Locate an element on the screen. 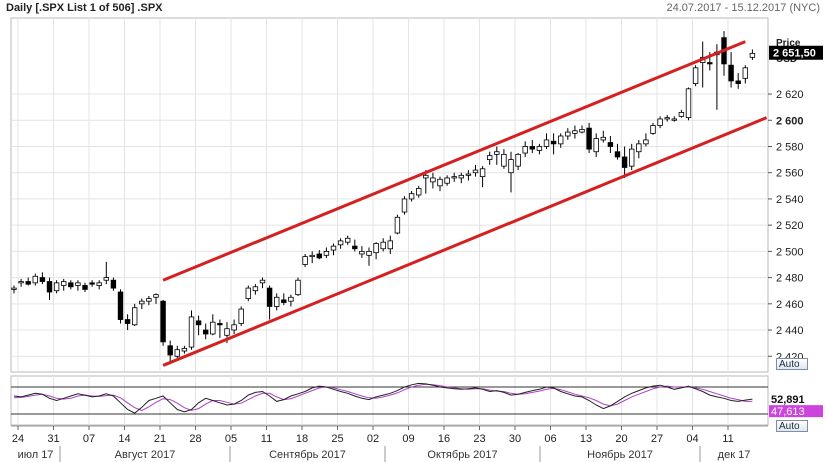 This screenshot has width=826, height=462. x-tick-label: 07 is located at coordinates (89, 439).